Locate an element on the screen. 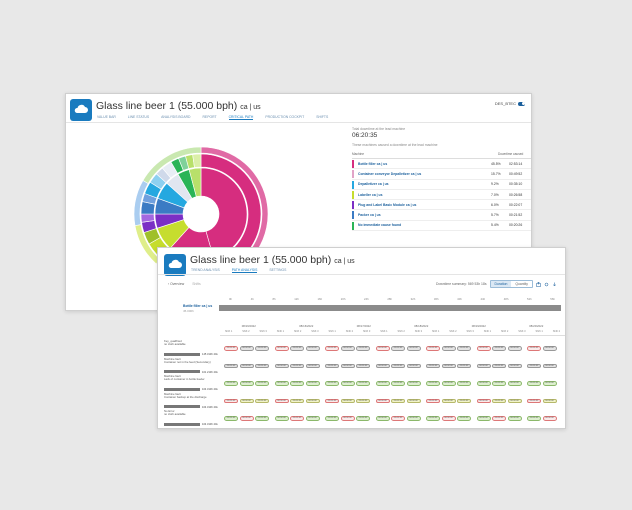  machine-name: Packer ca | us is located at coordinates (369, 215).